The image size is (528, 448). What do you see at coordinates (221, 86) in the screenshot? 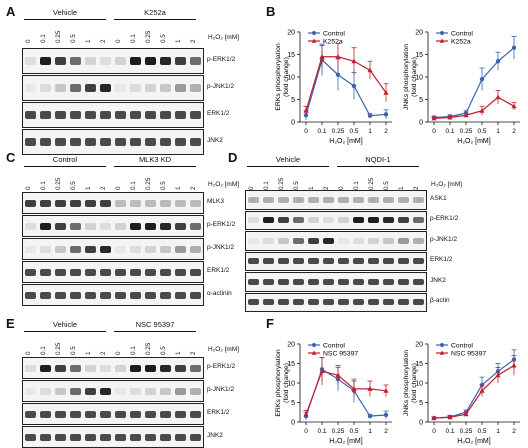
I see `blot-row-label: p-JNK1/2` at bounding box center [221, 86].